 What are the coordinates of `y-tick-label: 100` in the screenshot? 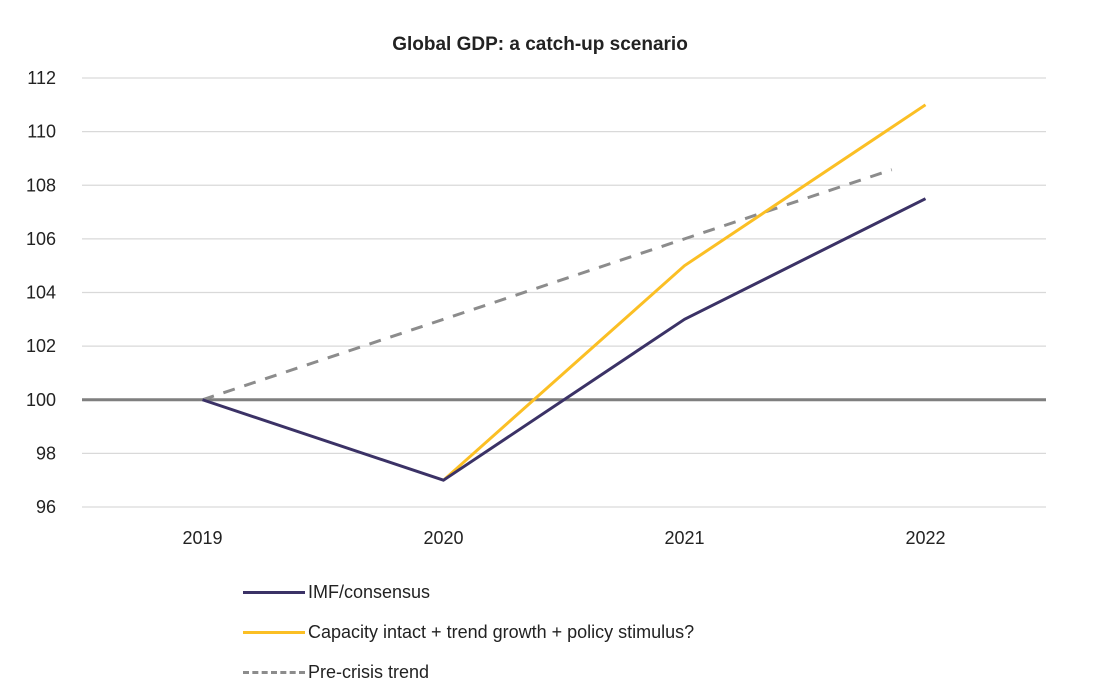 It's located at (41, 400).